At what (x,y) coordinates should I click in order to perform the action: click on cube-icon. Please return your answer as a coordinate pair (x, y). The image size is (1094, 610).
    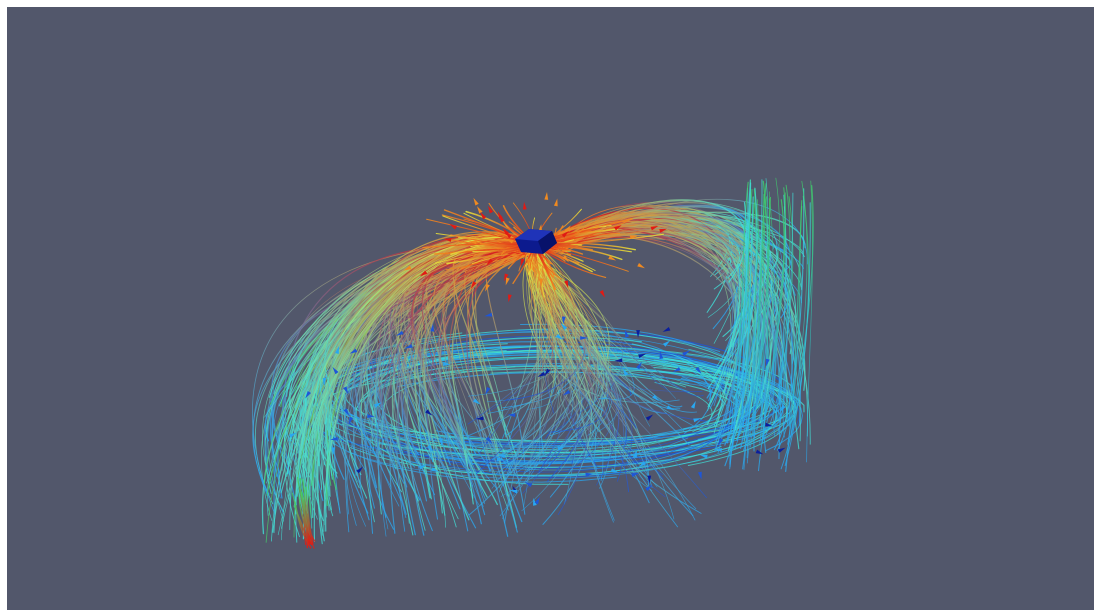
    Looking at the image, I should click on (536, 241).